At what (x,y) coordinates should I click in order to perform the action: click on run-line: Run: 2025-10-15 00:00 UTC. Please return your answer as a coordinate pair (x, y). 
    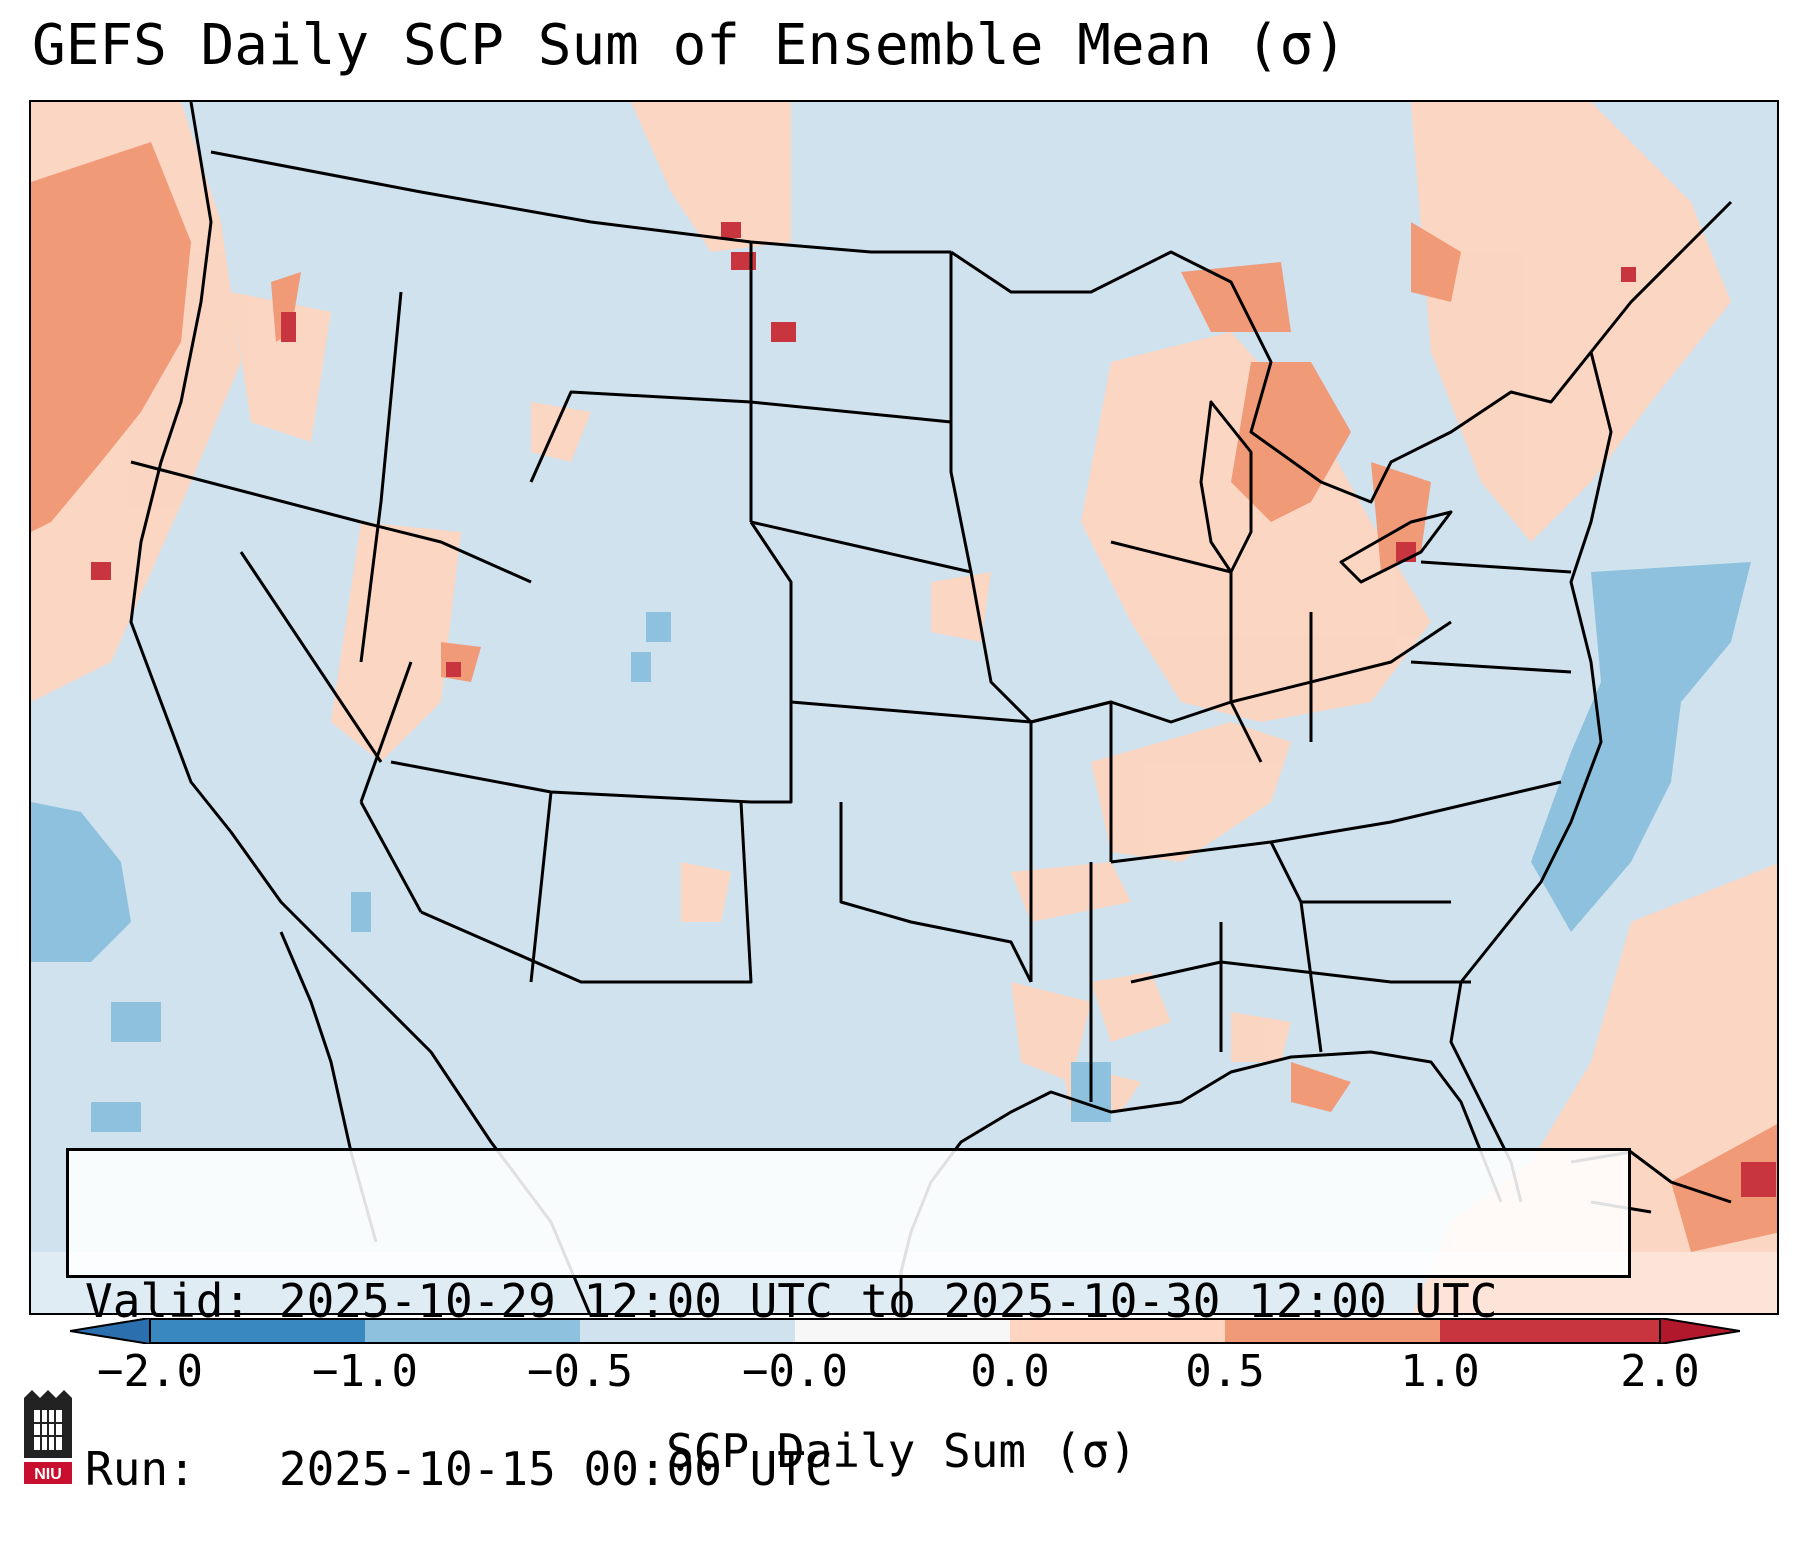
    Looking at the image, I should click on (856, 1469).